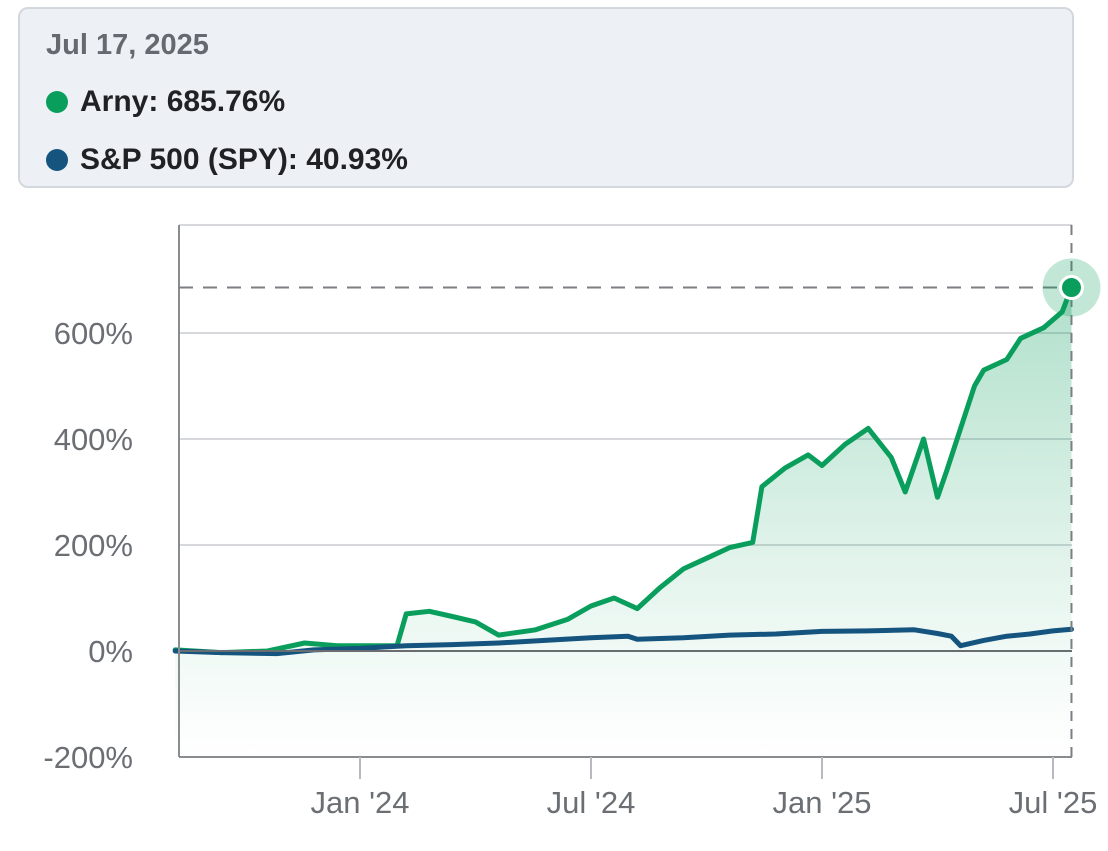 This screenshot has height=851, width=1108. What do you see at coordinates (93, 333) in the screenshot?
I see `y-tick-label: 600%` at bounding box center [93, 333].